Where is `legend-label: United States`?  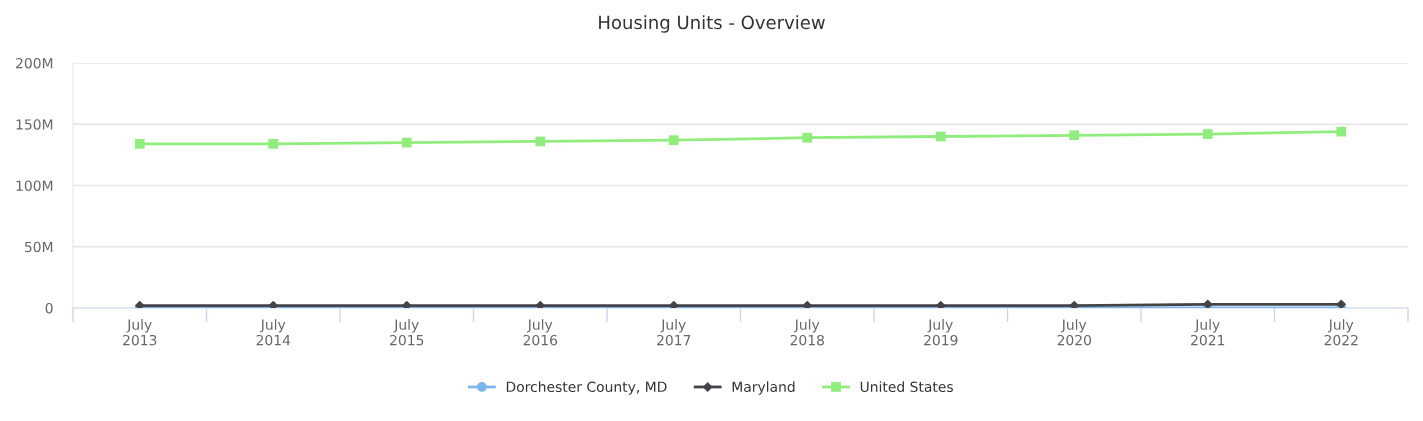 legend-label: United States is located at coordinates (906, 387).